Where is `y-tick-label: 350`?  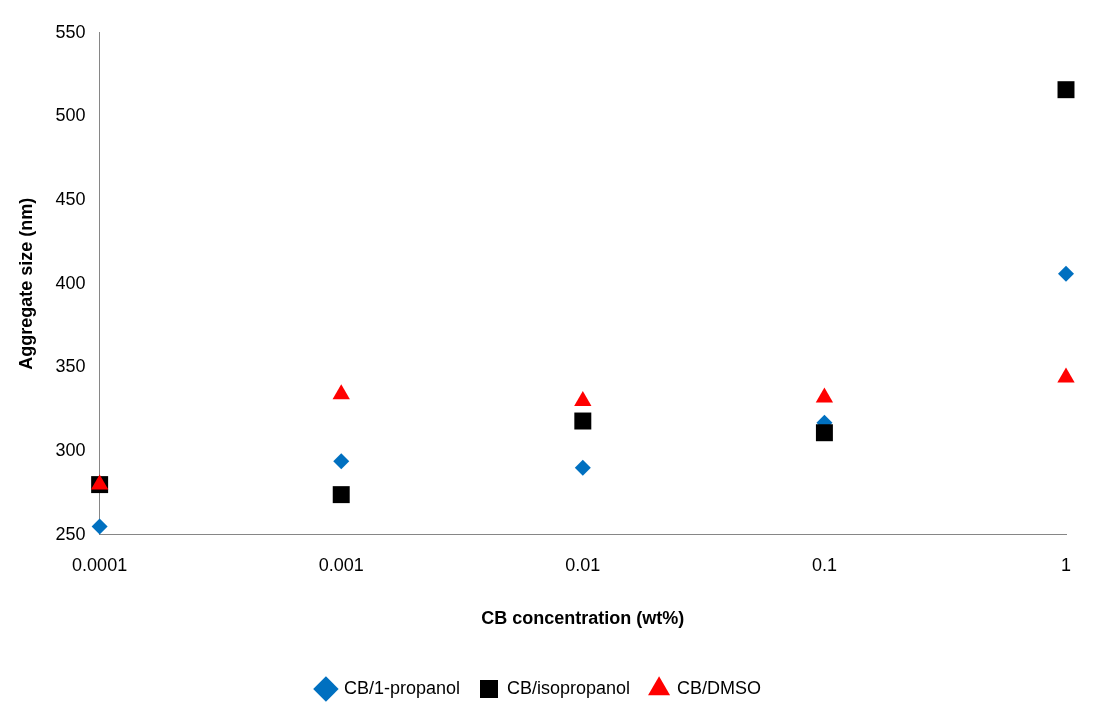
y-tick-label: 350 is located at coordinates (70, 366).